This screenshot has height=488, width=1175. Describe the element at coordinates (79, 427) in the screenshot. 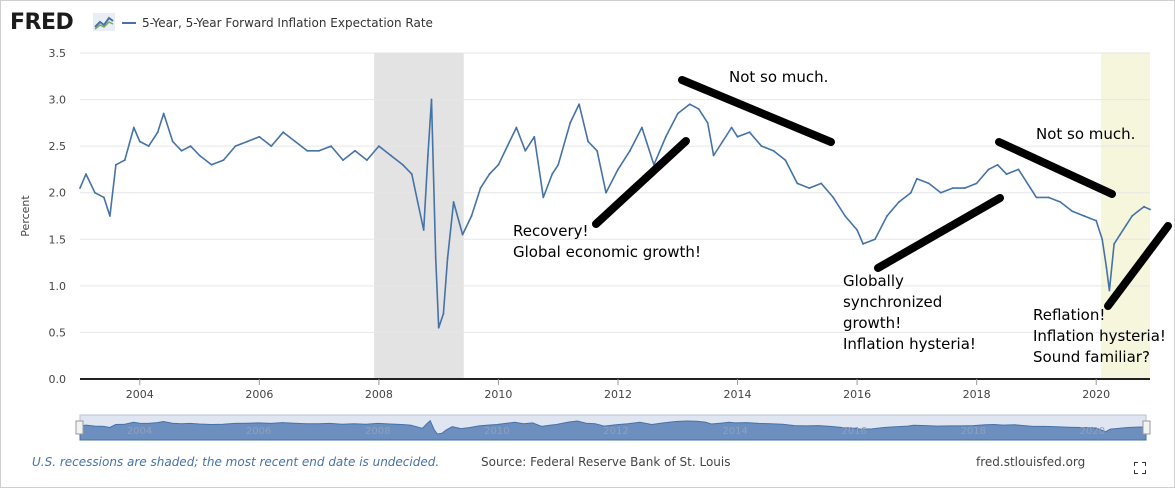

I see `navigator-left-handle` at that location.